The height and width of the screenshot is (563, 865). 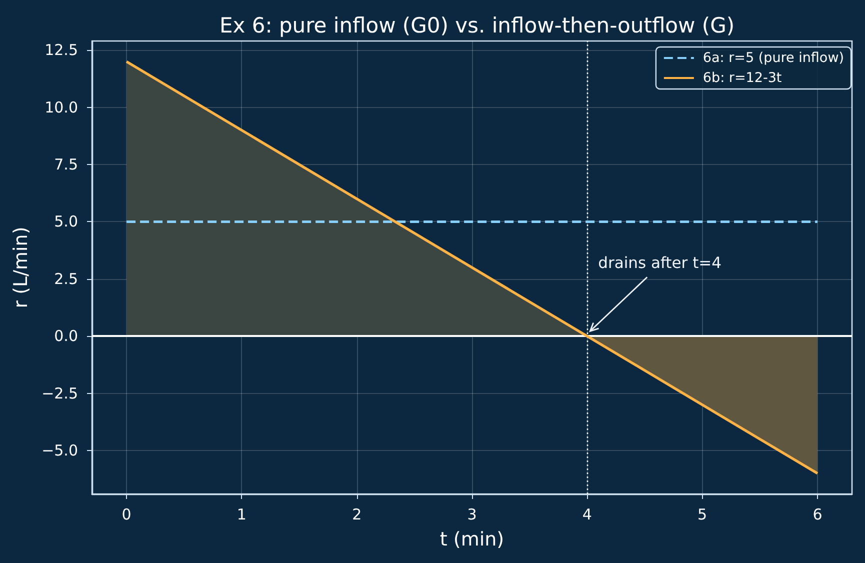 What do you see at coordinates (660, 263) in the screenshot?
I see `annotation: drains after t=4` at bounding box center [660, 263].